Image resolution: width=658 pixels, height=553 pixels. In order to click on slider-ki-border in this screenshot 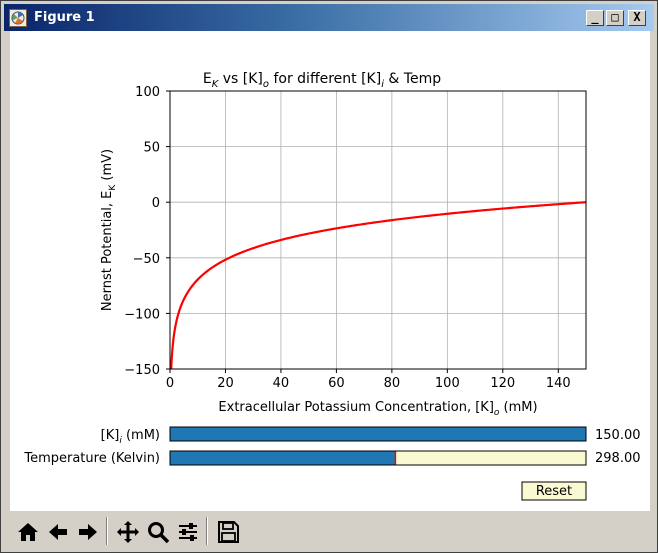, I will do `click(378, 434)`.